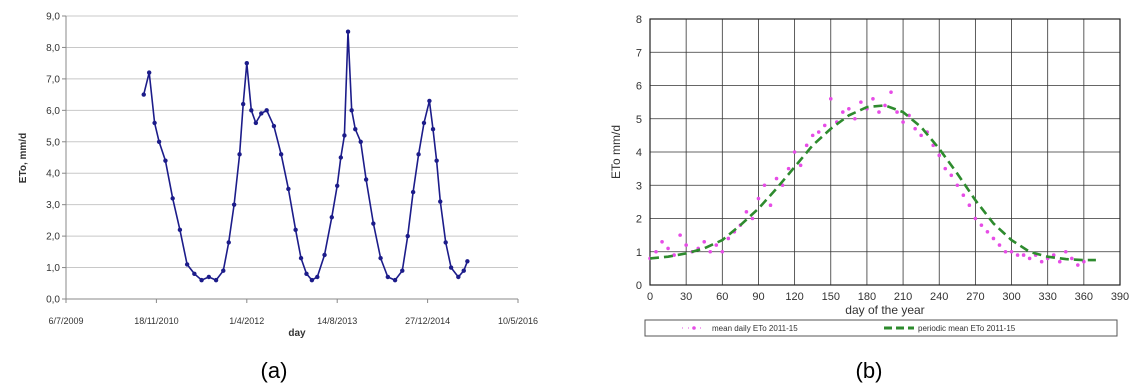  I want to click on chart-a-x-tick-label: 6/7/2009, so click(65, 321).